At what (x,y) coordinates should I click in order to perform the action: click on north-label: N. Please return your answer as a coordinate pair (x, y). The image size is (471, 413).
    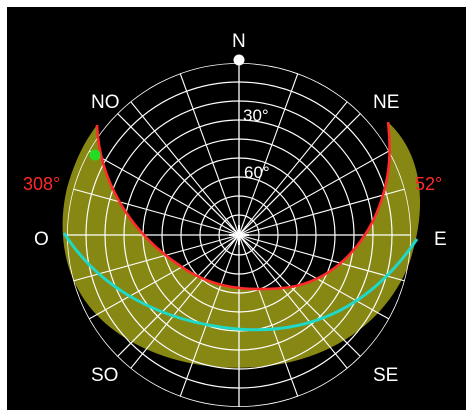
    Looking at the image, I should click on (239, 41).